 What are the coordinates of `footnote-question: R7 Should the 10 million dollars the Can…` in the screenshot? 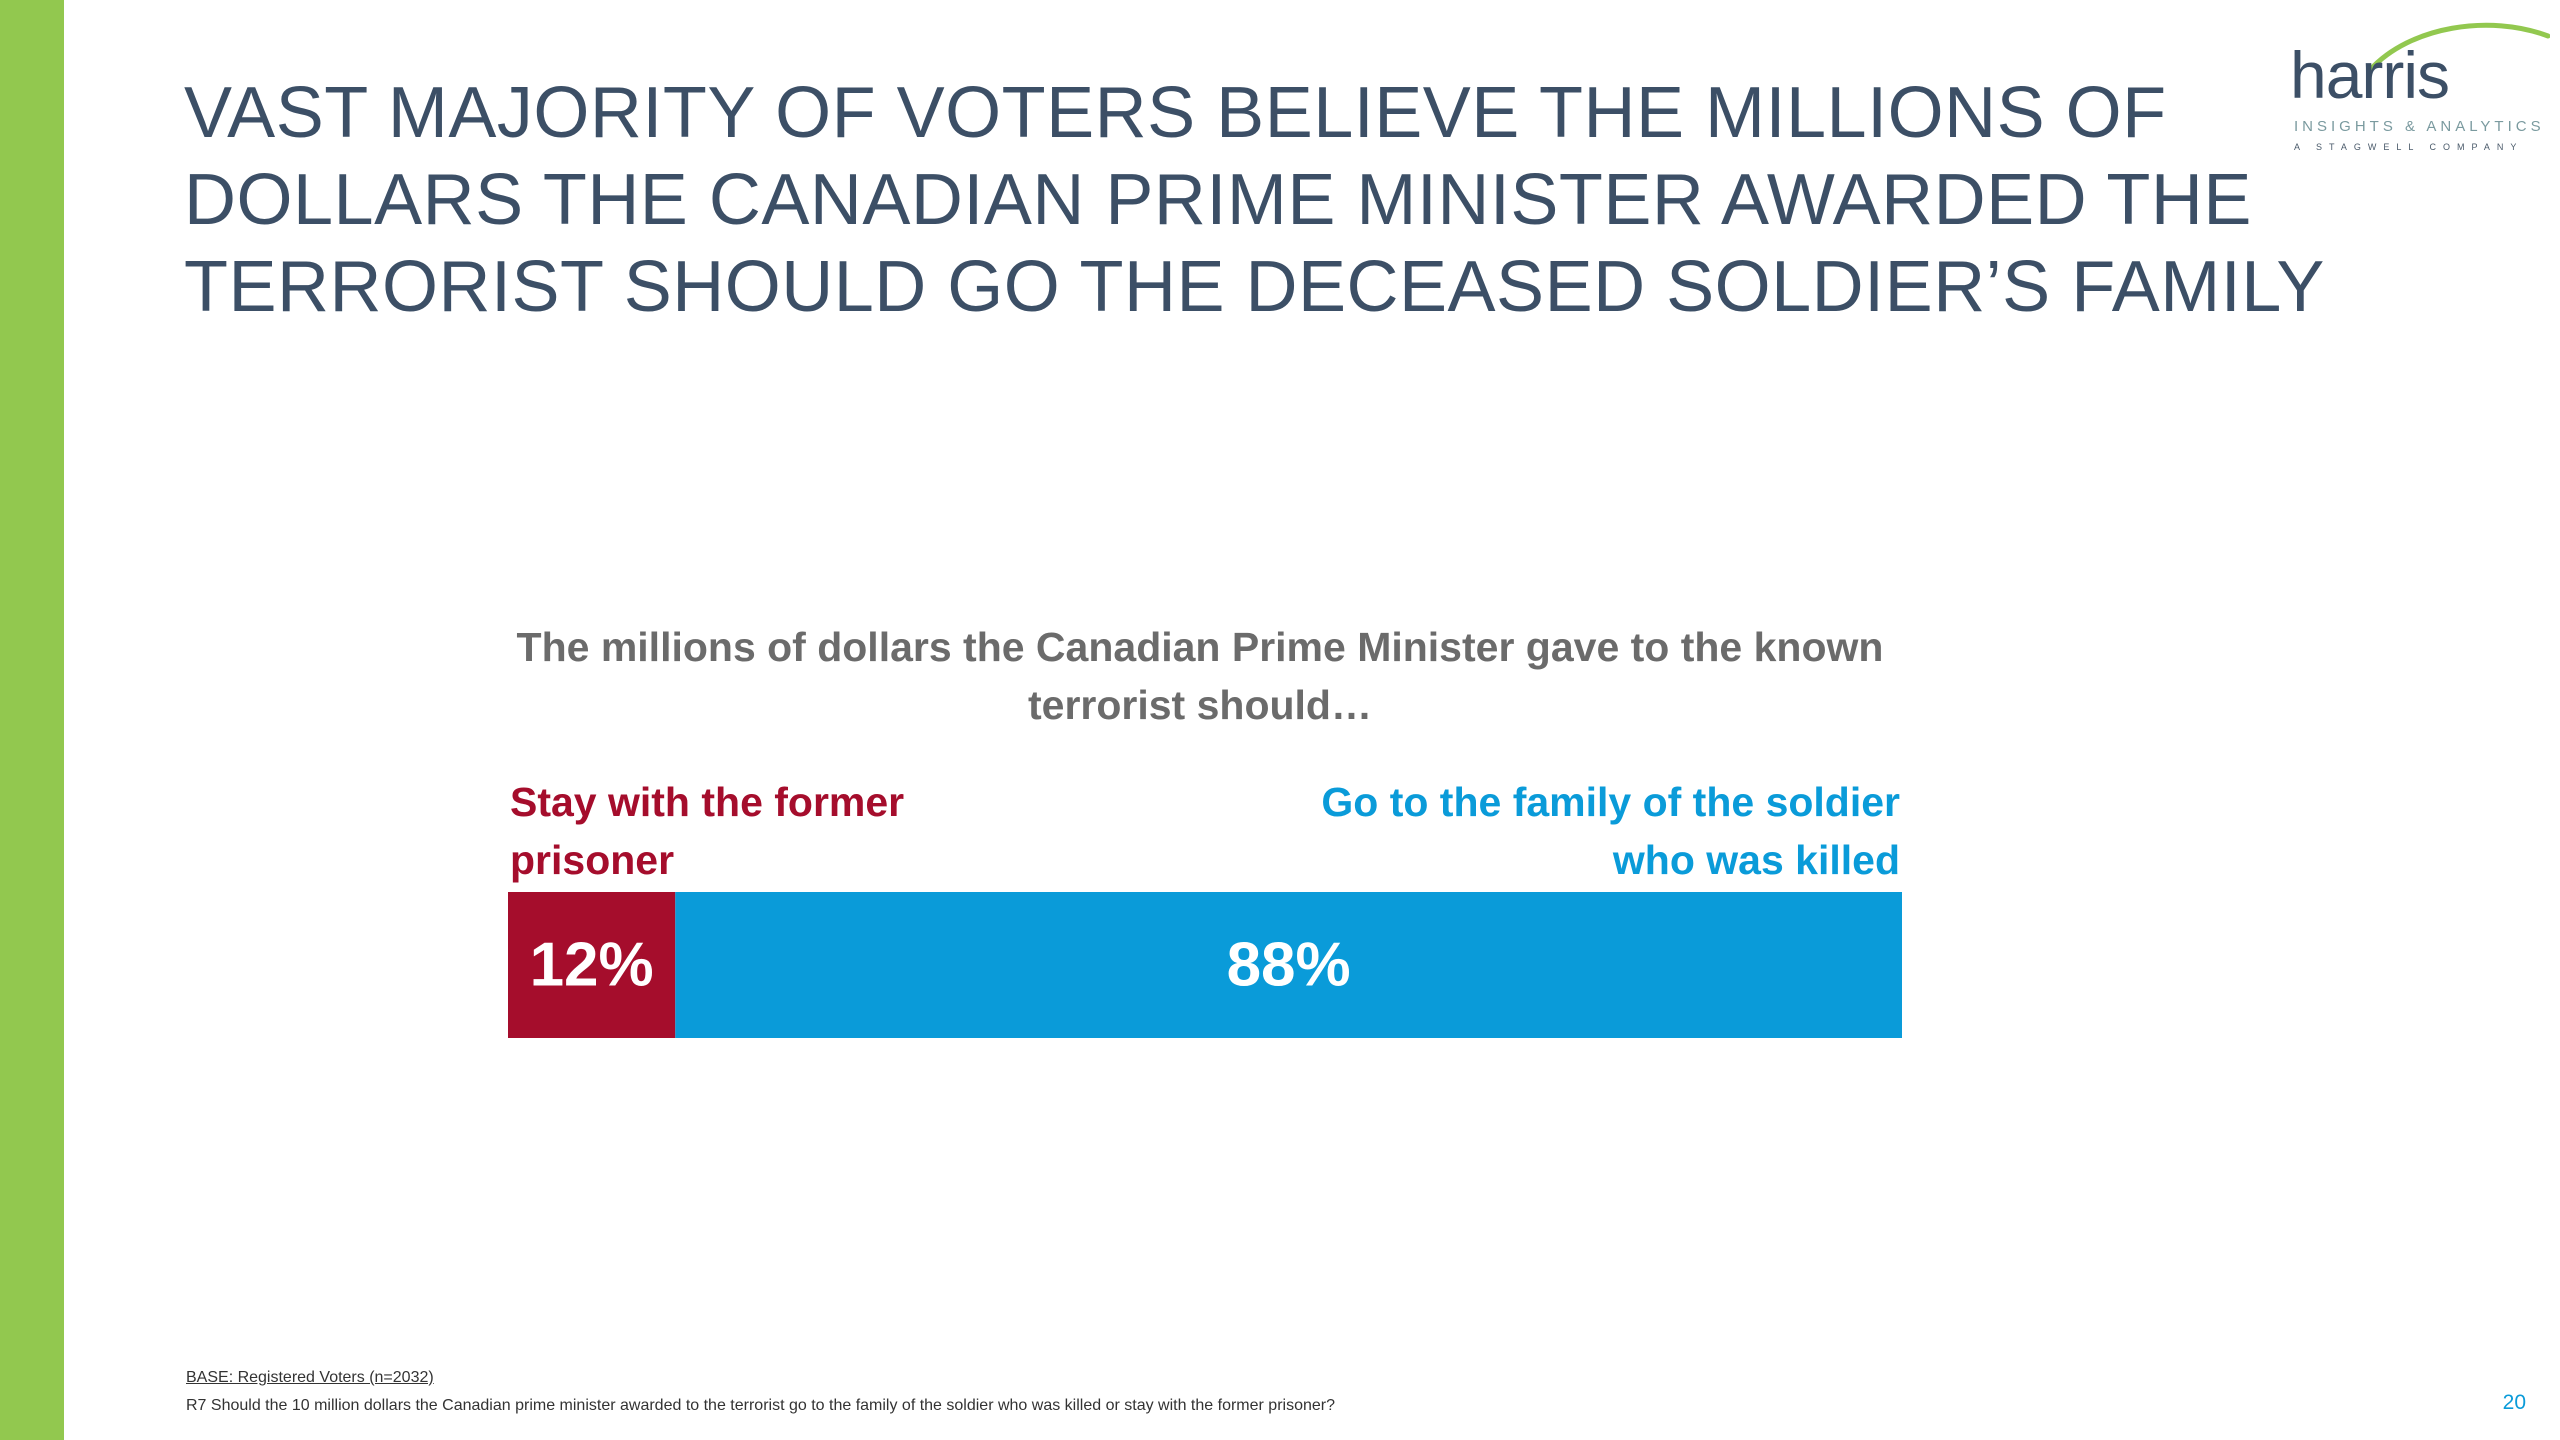 It's located at (760, 1405).